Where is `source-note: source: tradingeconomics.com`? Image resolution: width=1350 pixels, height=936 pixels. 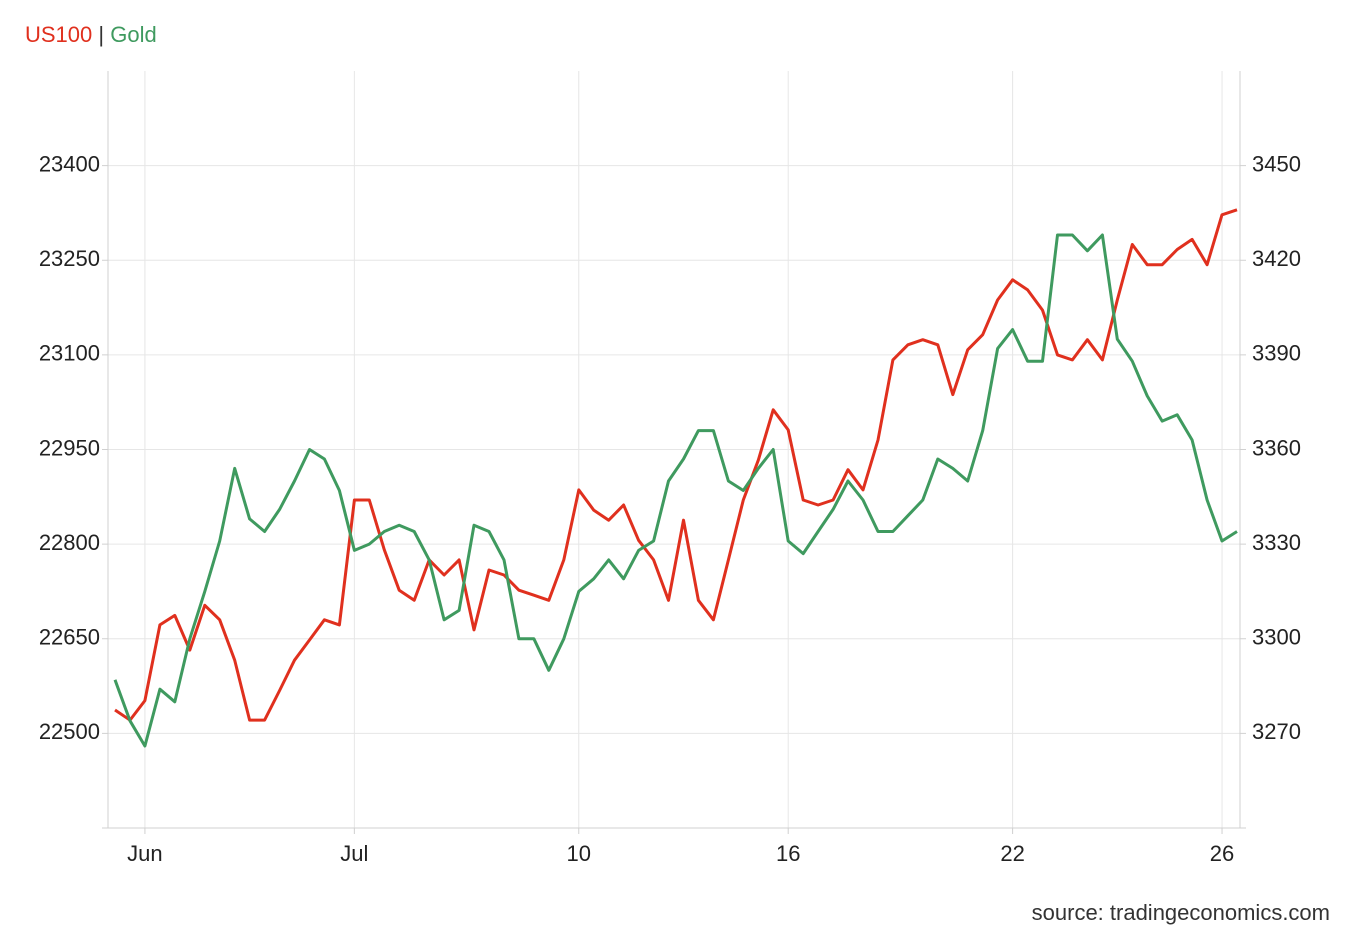 source-note: source: tradingeconomics.com is located at coordinates (1181, 912).